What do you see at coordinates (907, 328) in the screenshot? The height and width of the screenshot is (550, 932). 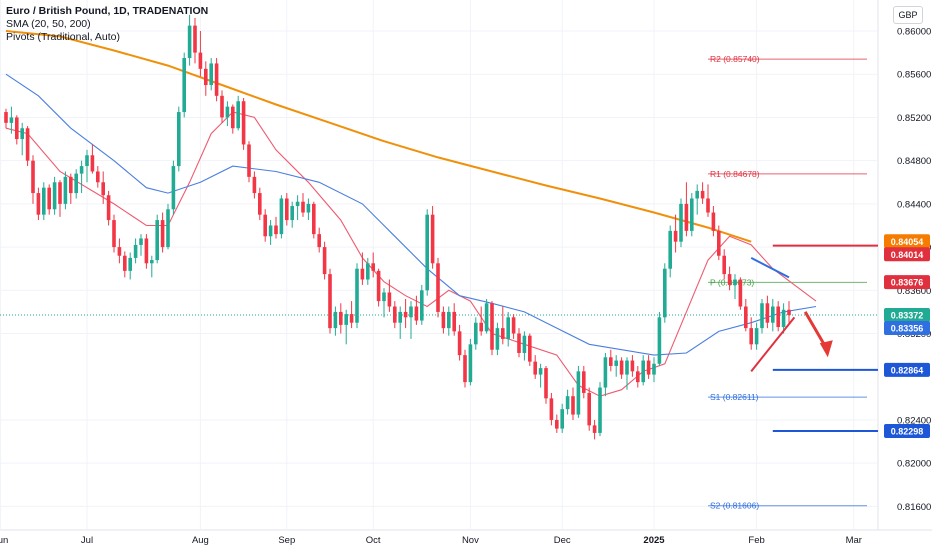 I see `price-tag-label: 0.83356` at bounding box center [907, 328].